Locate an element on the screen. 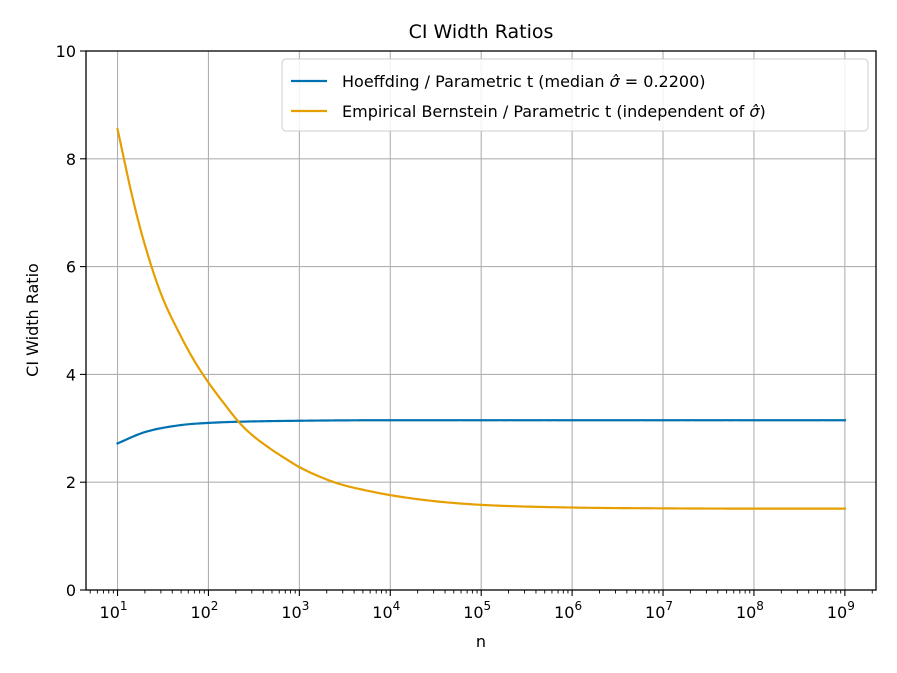  legend-box is located at coordinates (575, 95).